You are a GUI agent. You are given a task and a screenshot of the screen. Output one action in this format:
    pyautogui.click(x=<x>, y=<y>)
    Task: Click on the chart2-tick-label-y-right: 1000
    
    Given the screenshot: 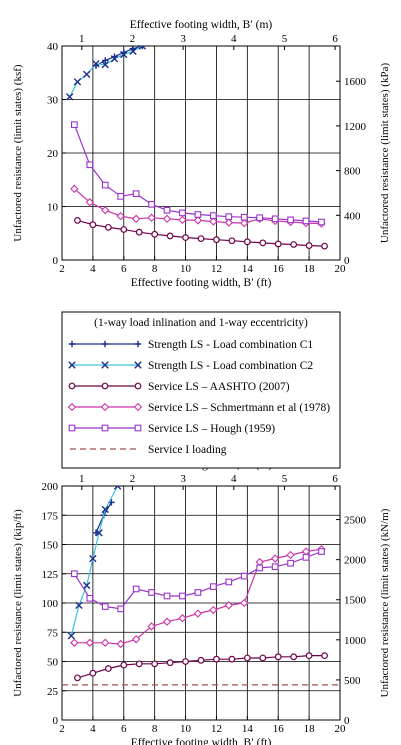 What is the action you would take?
    pyautogui.click(x=355, y=641)
    